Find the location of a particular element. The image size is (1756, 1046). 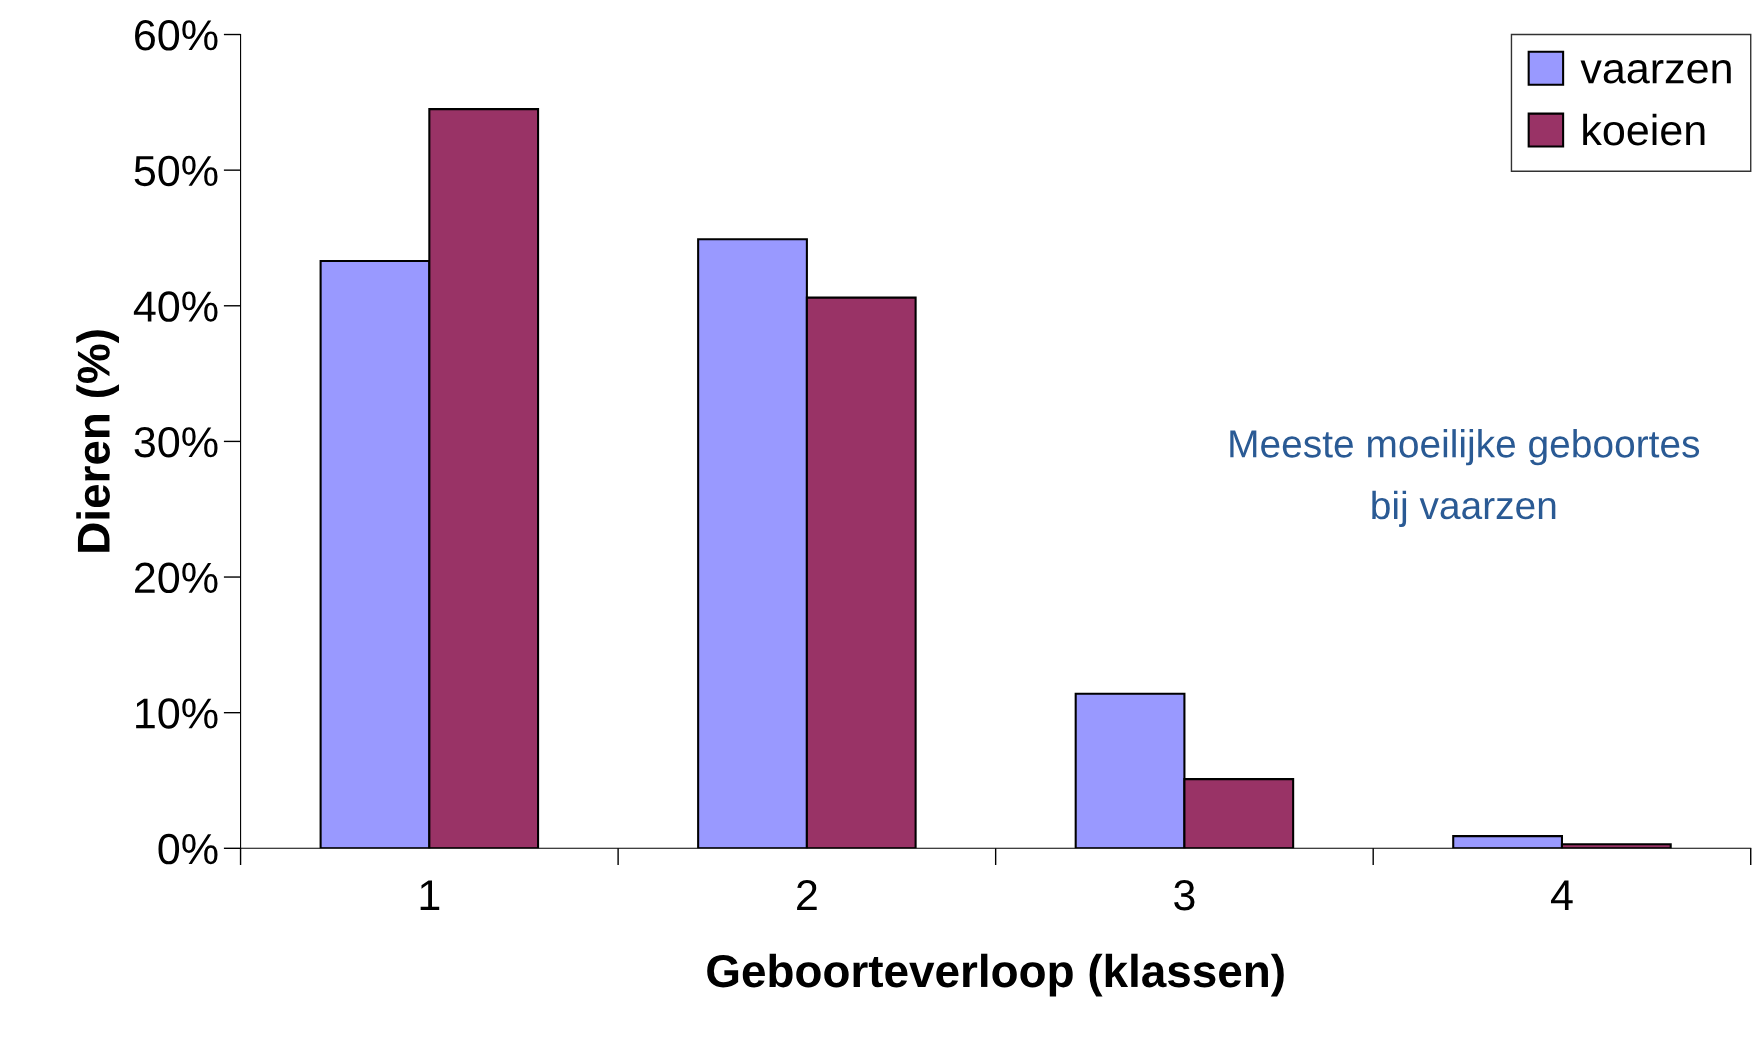

x-tick-label: 2 is located at coordinates (807, 895).